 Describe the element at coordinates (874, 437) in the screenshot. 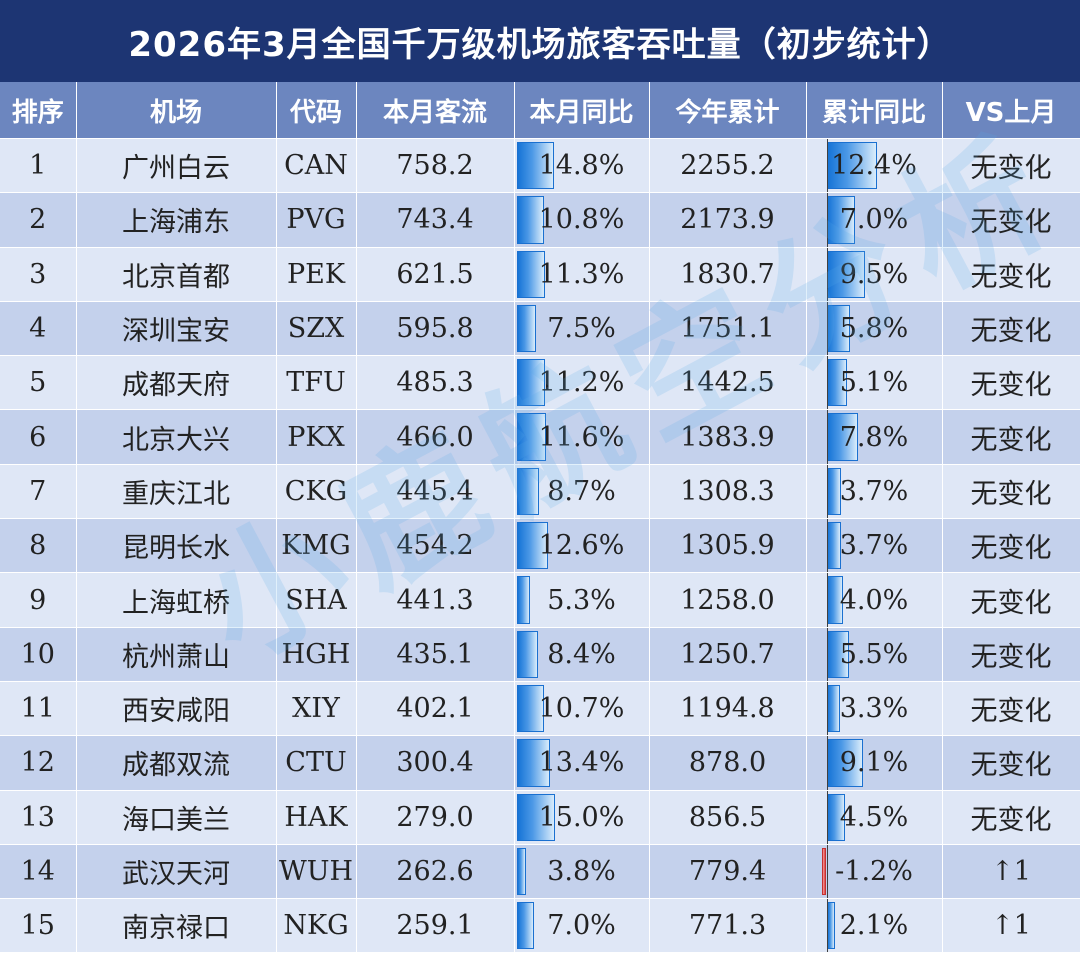

I see `ytd-yoy-label: 7.8%` at that location.